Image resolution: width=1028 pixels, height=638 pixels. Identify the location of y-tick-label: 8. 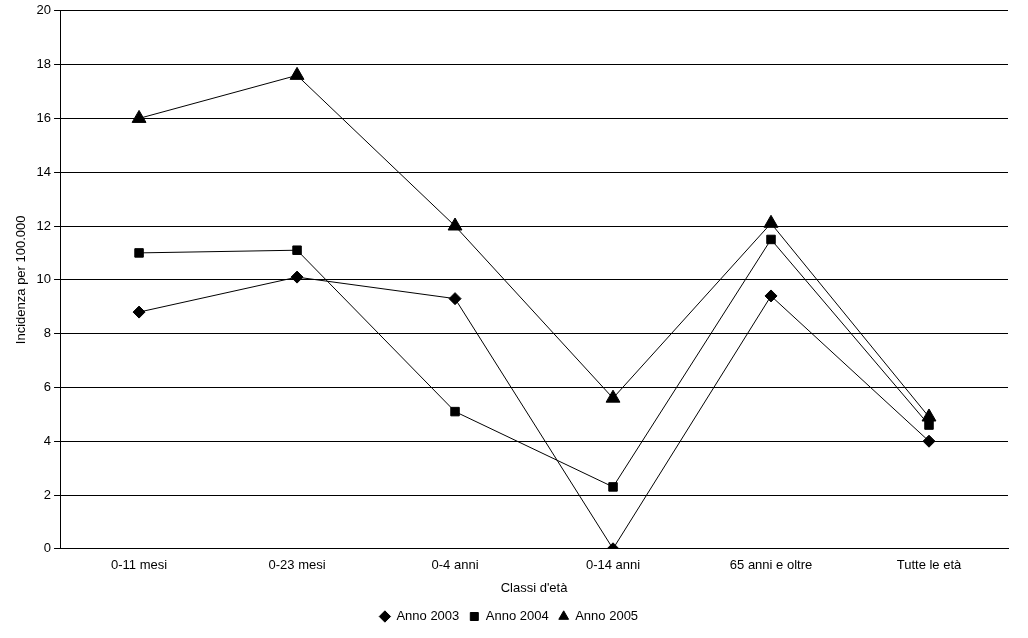
(47, 333).